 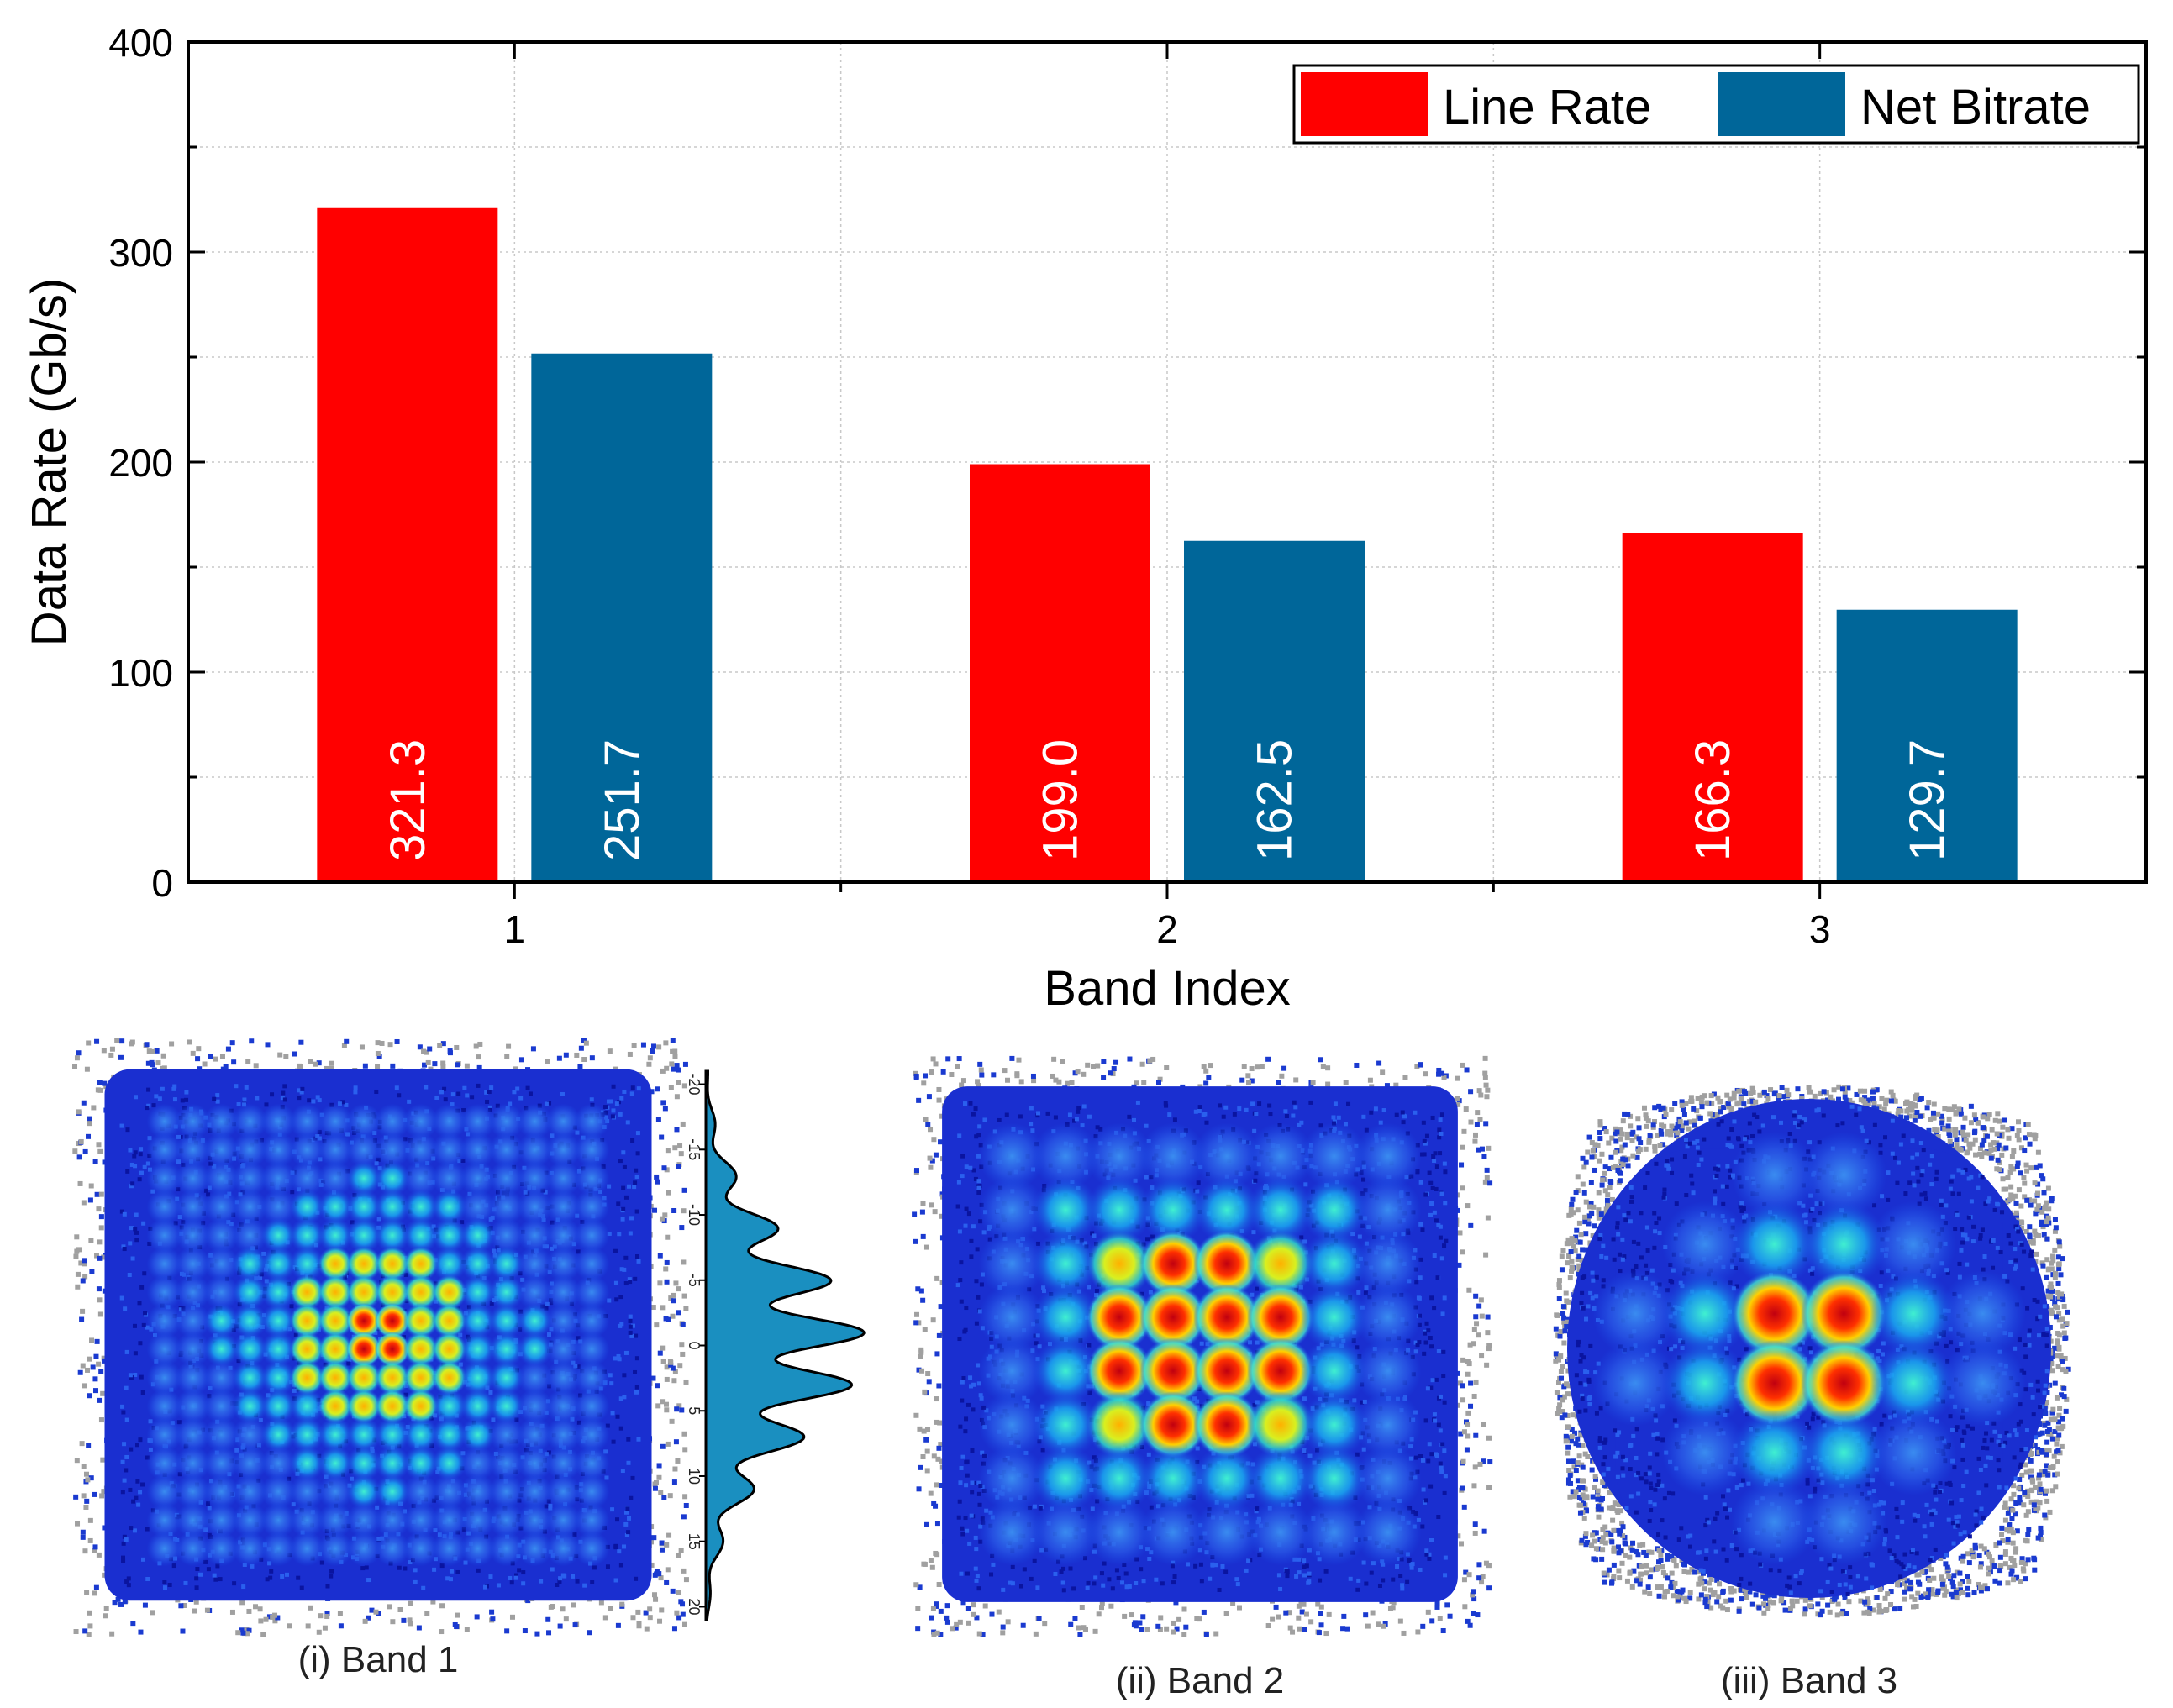 What do you see at coordinates (140, 253) in the screenshot?
I see `y-tick-label: 300` at bounding box center [140, 253].